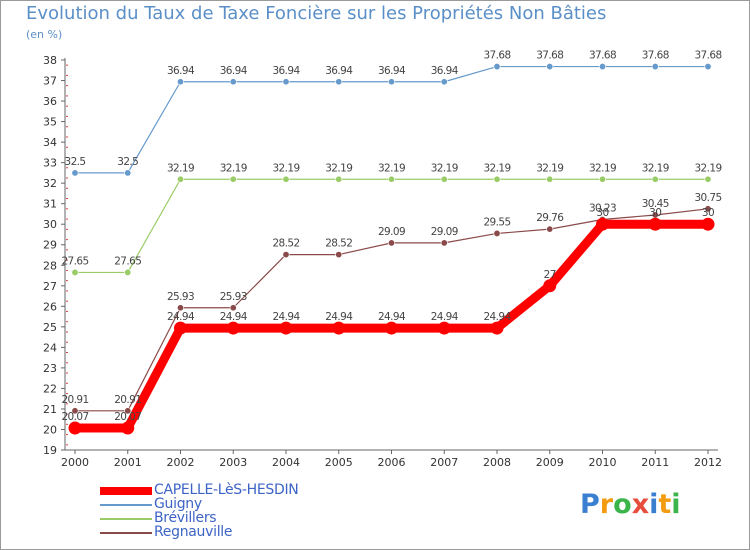 The height and width of the screenshot is (550, 750). Describe the element at coordinates (708, 462) in the screenshot. I see `x-tick-label: 2012` at that location.